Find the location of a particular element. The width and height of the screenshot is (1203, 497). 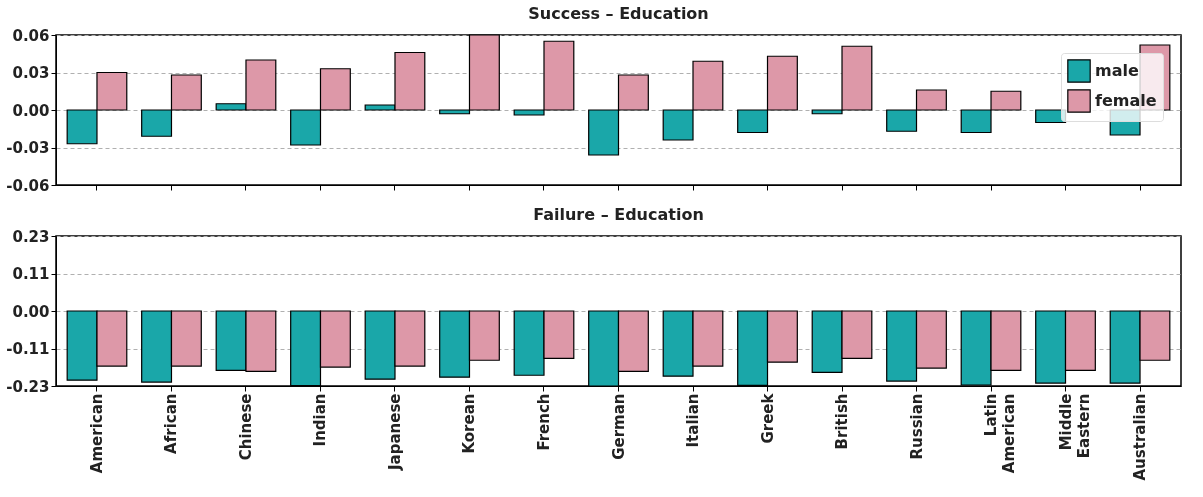

x-tick-label: Middle Eastern is located at coordinates (1074, 426).